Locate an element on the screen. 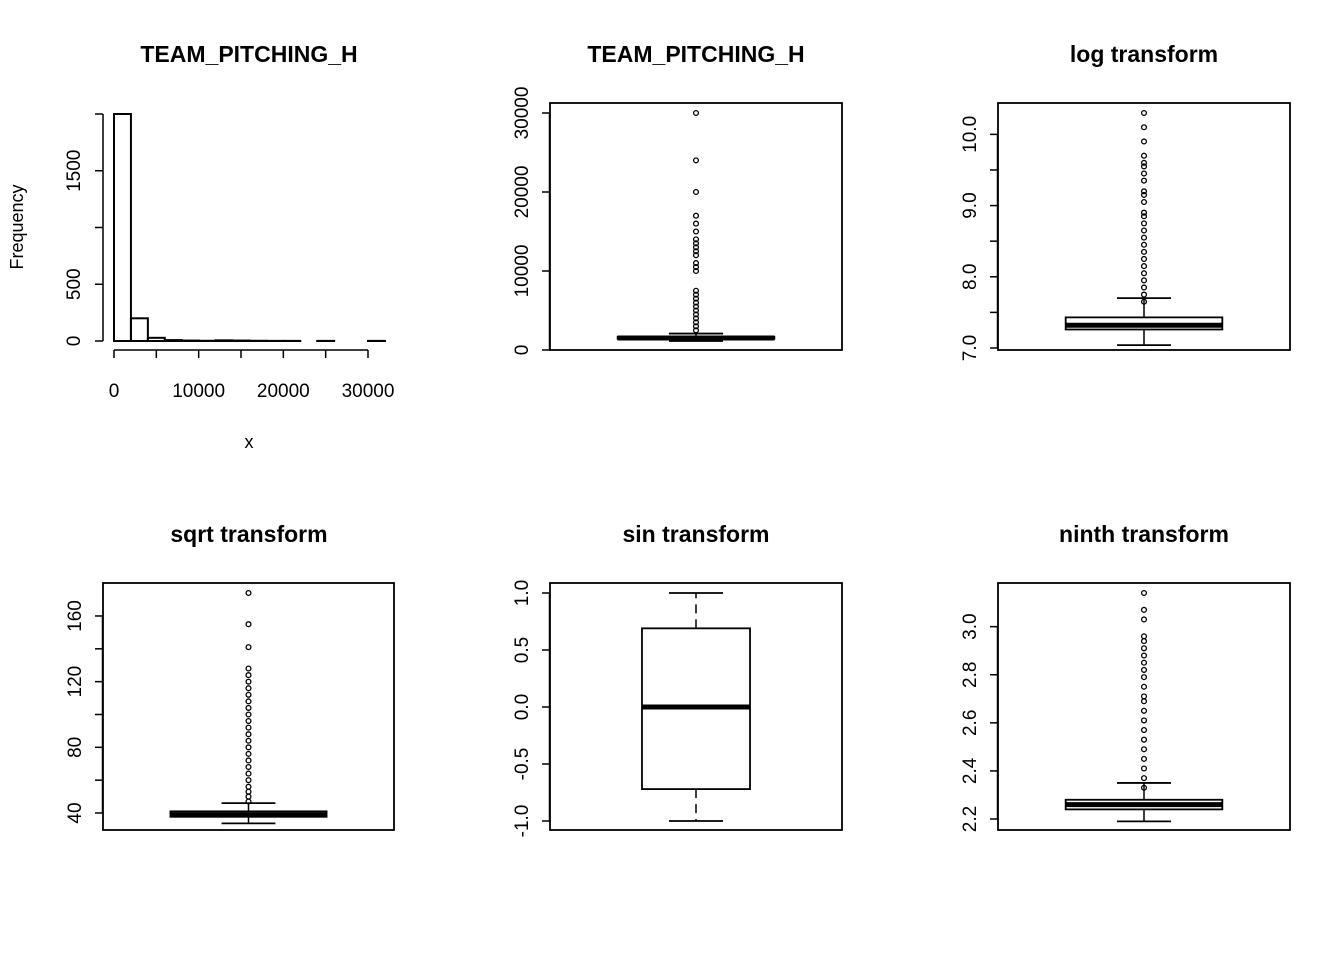  panel-title: log transform is located at coordinates (1144, 54).